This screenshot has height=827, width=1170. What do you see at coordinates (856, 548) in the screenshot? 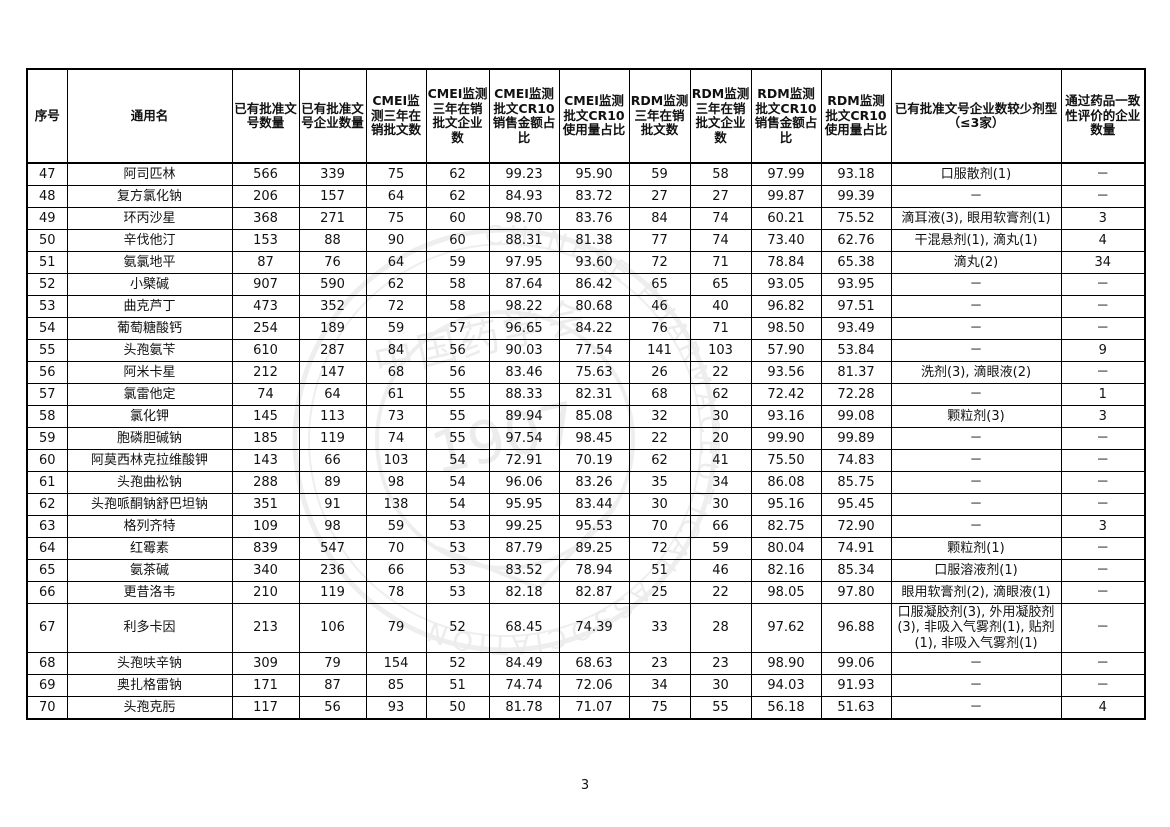
I see `cell-rdm-cr10-usage: 74.91` at bounding box center [856, 548].